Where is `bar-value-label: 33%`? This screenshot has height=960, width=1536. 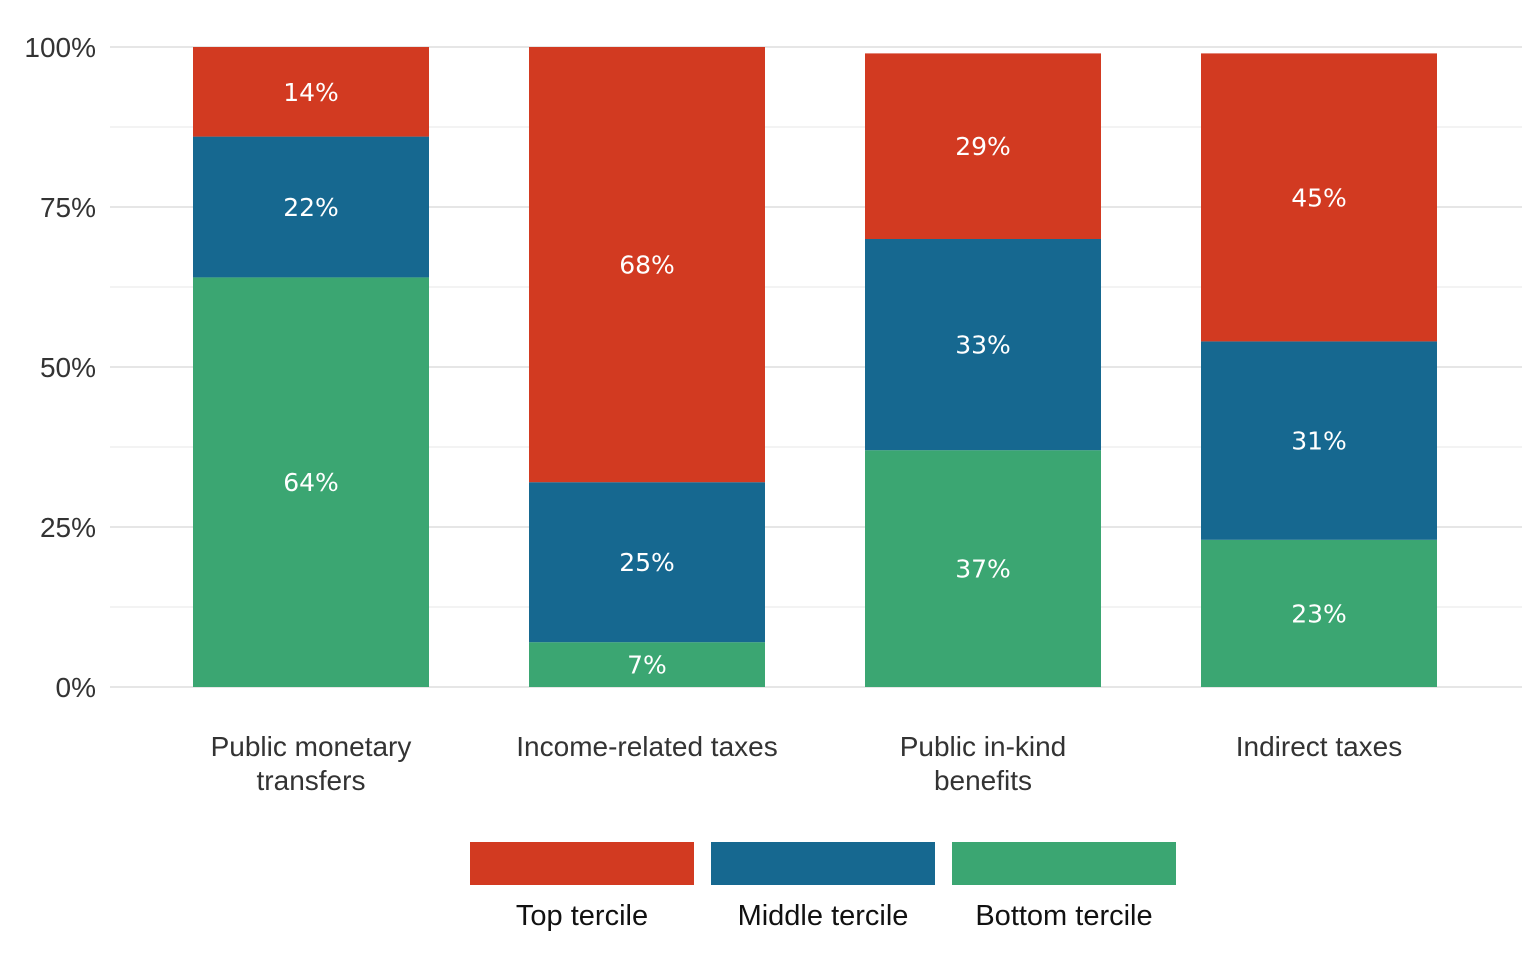 bar-value-label: 33% is located at coordinates (983, 345).